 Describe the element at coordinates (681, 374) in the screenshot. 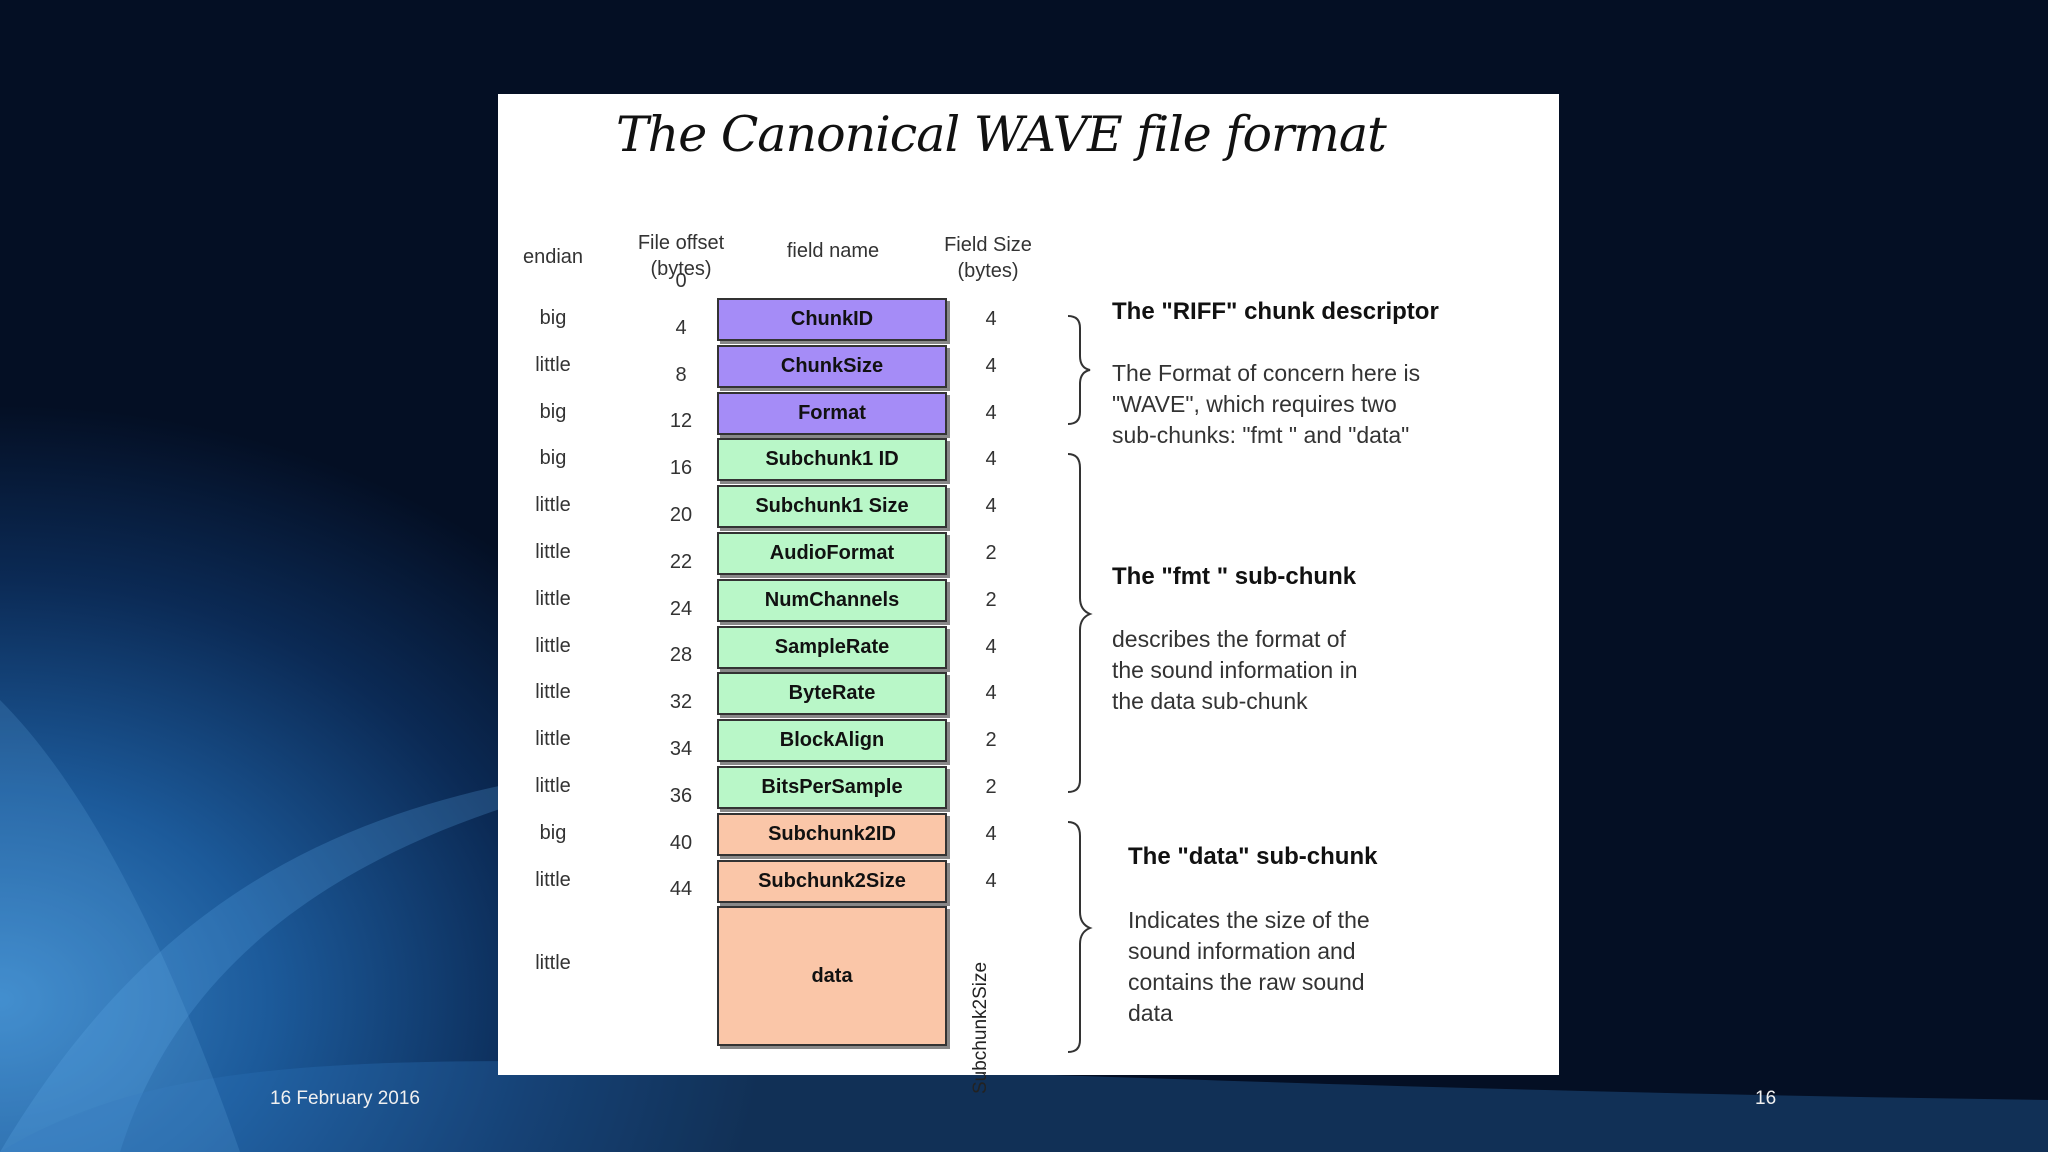

I see `file-offset-value: 8` at that location.